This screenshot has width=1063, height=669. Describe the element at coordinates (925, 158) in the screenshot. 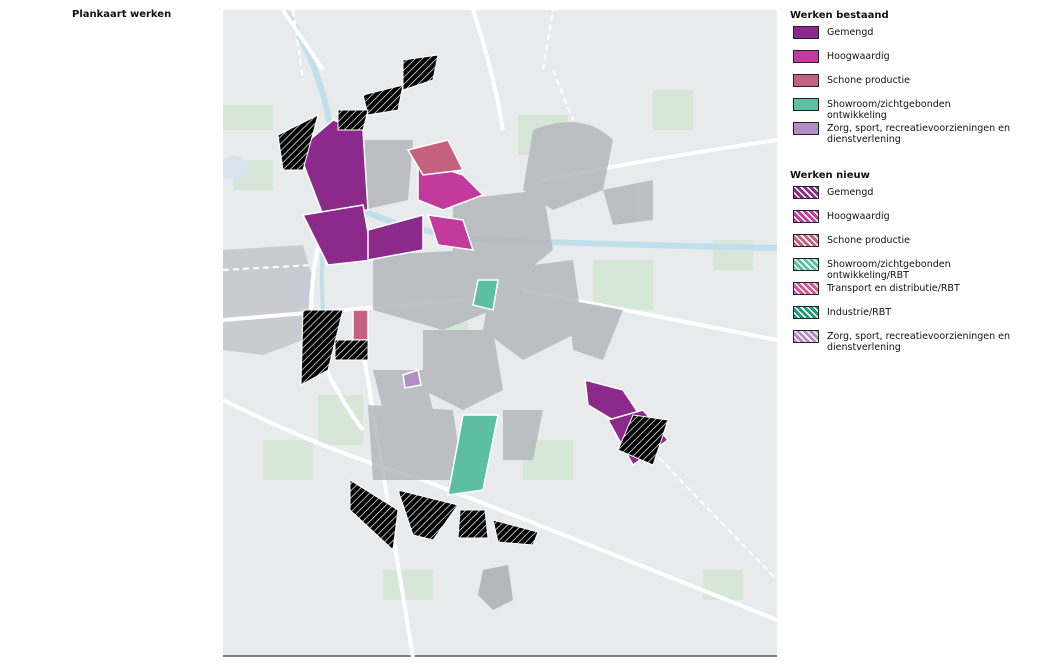

I see `legend-gap` at that location.